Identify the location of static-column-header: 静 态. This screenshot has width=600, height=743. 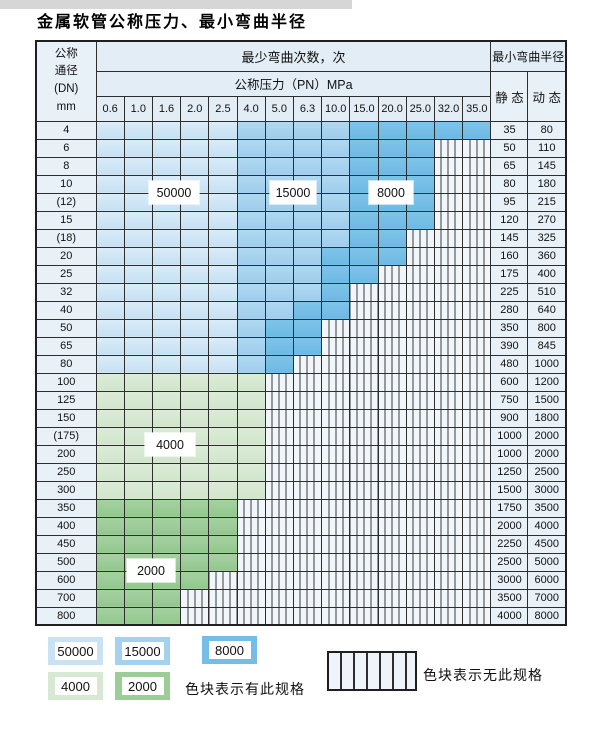
(509, 96).